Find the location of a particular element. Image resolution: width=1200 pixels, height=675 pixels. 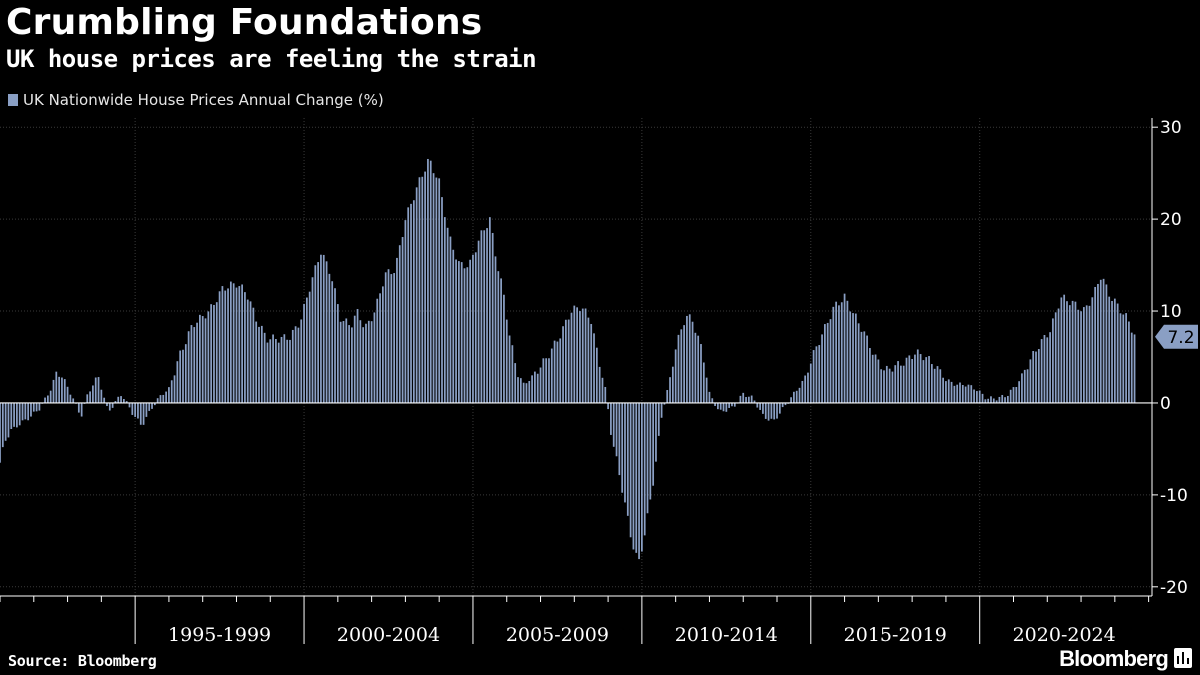

y-tick-label: 0 is located at coordinates (1165, 404).